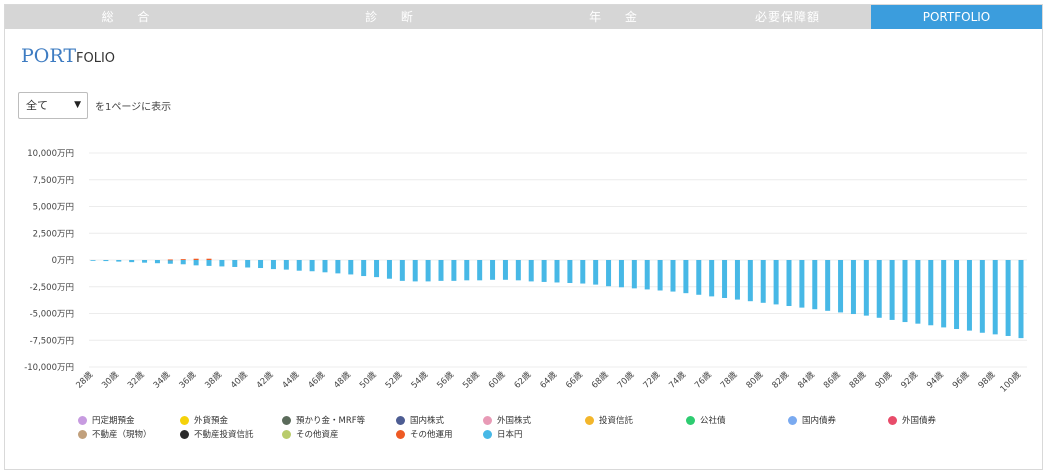 The height and width of the screenshot is (475, 1047). Describe the element at coordinates (317, 380) in the screenshot. I see `x-tick-label: 46歳` at that location.